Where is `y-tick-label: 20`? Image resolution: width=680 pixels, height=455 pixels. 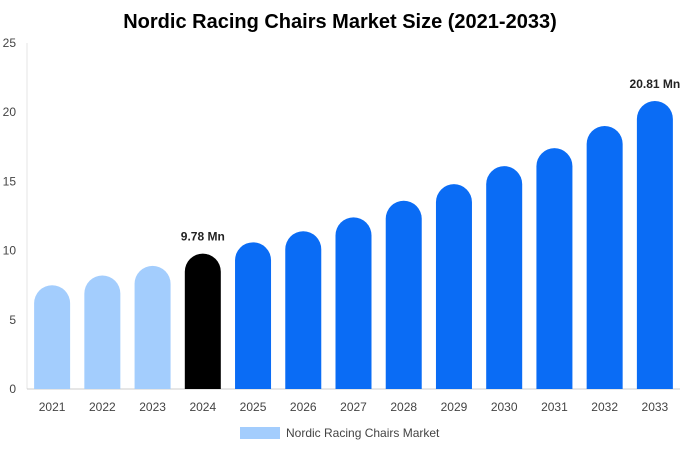 y-tick-label: 20 is located at coordinates (10, 112).